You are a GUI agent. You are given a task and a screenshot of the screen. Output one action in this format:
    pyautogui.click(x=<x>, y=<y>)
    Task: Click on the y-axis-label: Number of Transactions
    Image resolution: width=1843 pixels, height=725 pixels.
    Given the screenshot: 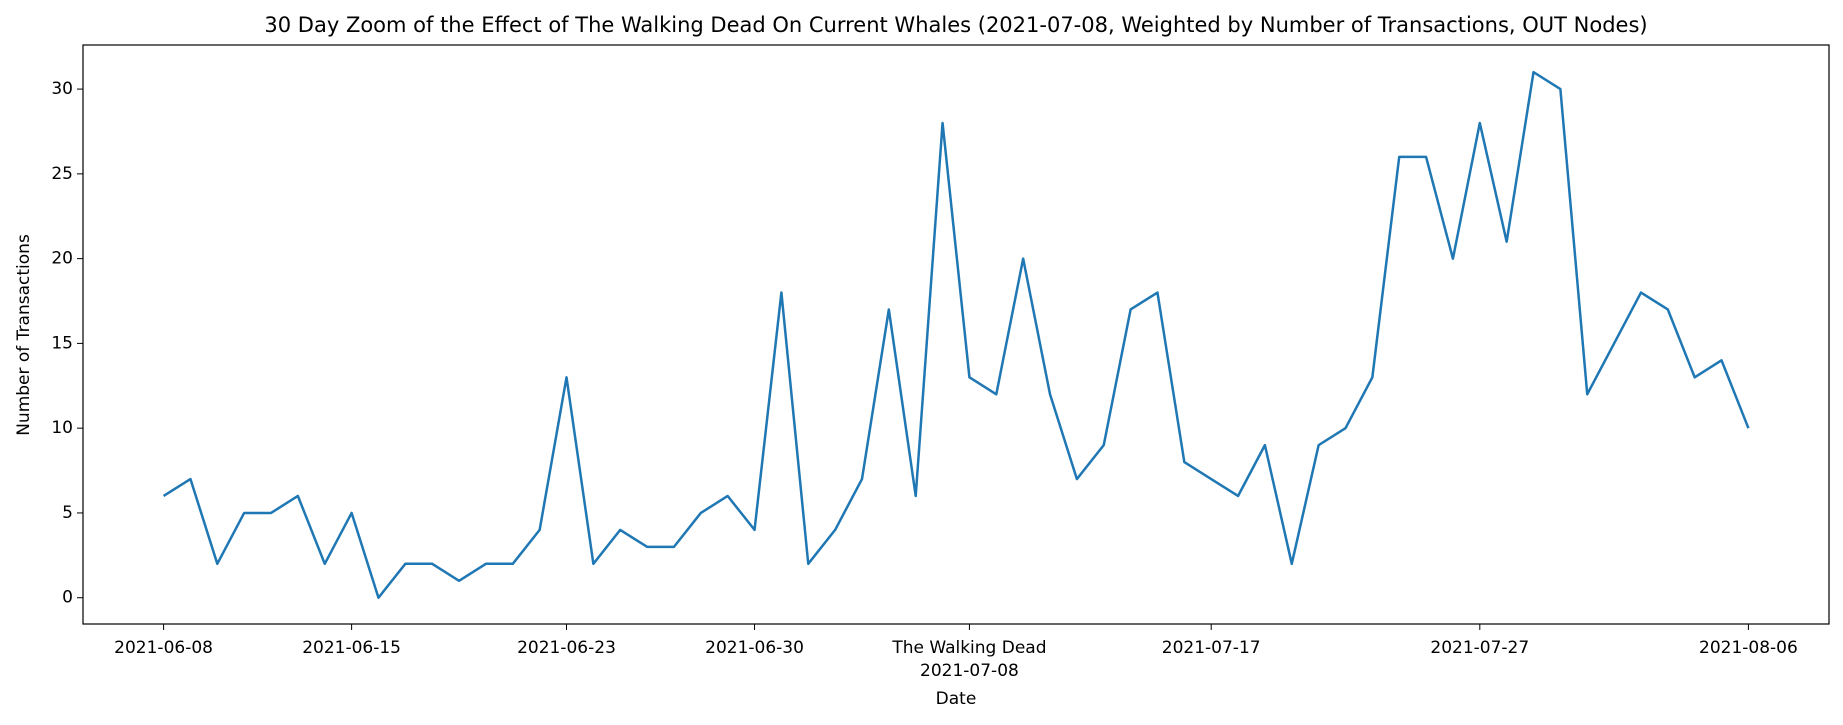 What is the action you would take?
    pyautogui.click(x=24, y=335)
    